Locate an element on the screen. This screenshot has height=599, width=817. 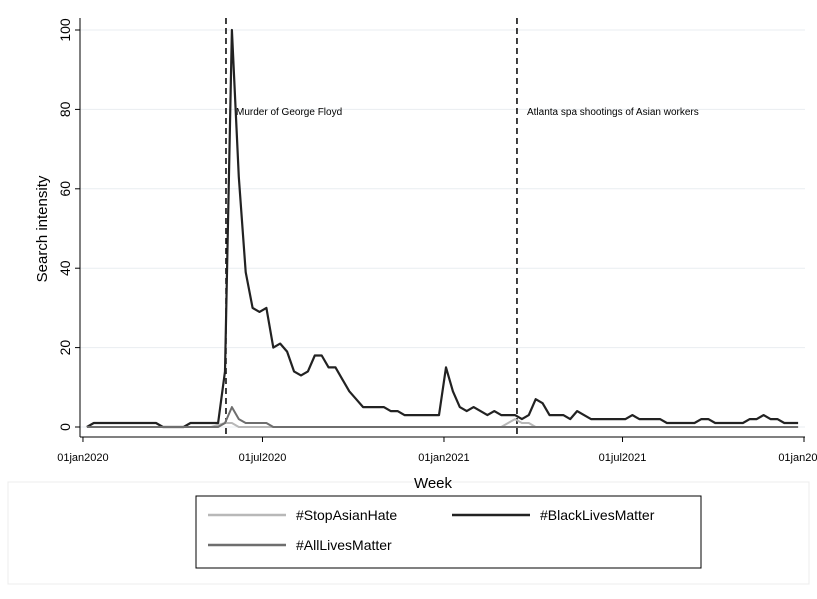
y-ticks: 0 20 40 60 80 100 is located at coordinates (68, 224).